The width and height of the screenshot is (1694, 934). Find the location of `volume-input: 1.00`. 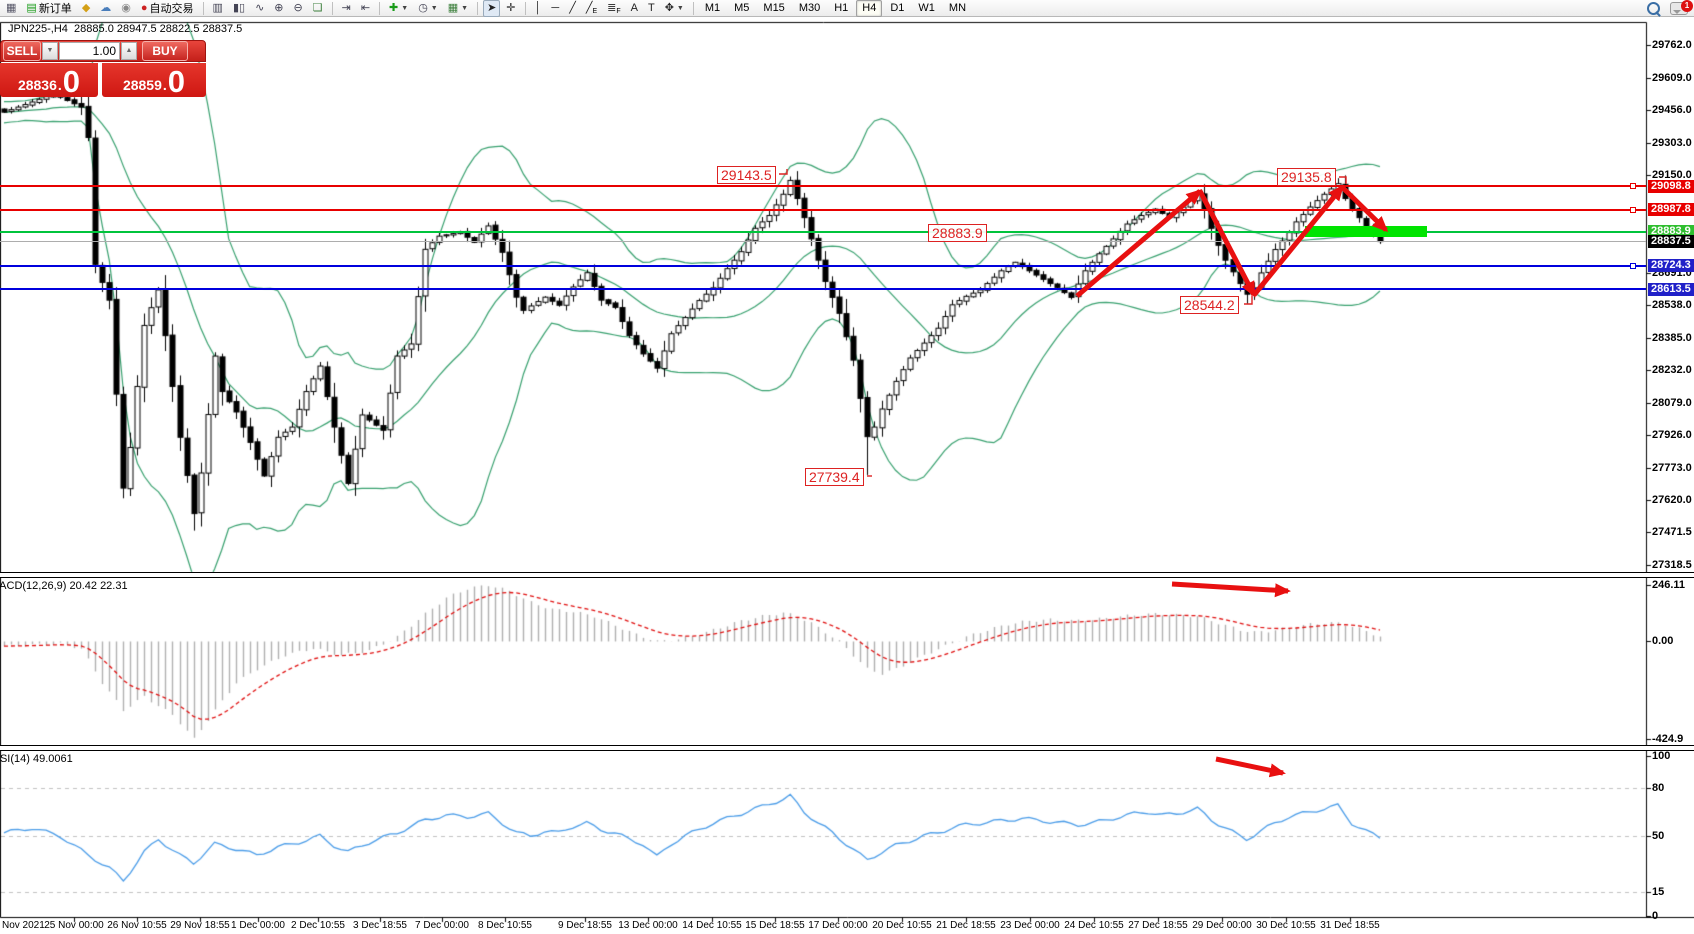

volume-input: 1.00 is located at coordinates (89, 51).